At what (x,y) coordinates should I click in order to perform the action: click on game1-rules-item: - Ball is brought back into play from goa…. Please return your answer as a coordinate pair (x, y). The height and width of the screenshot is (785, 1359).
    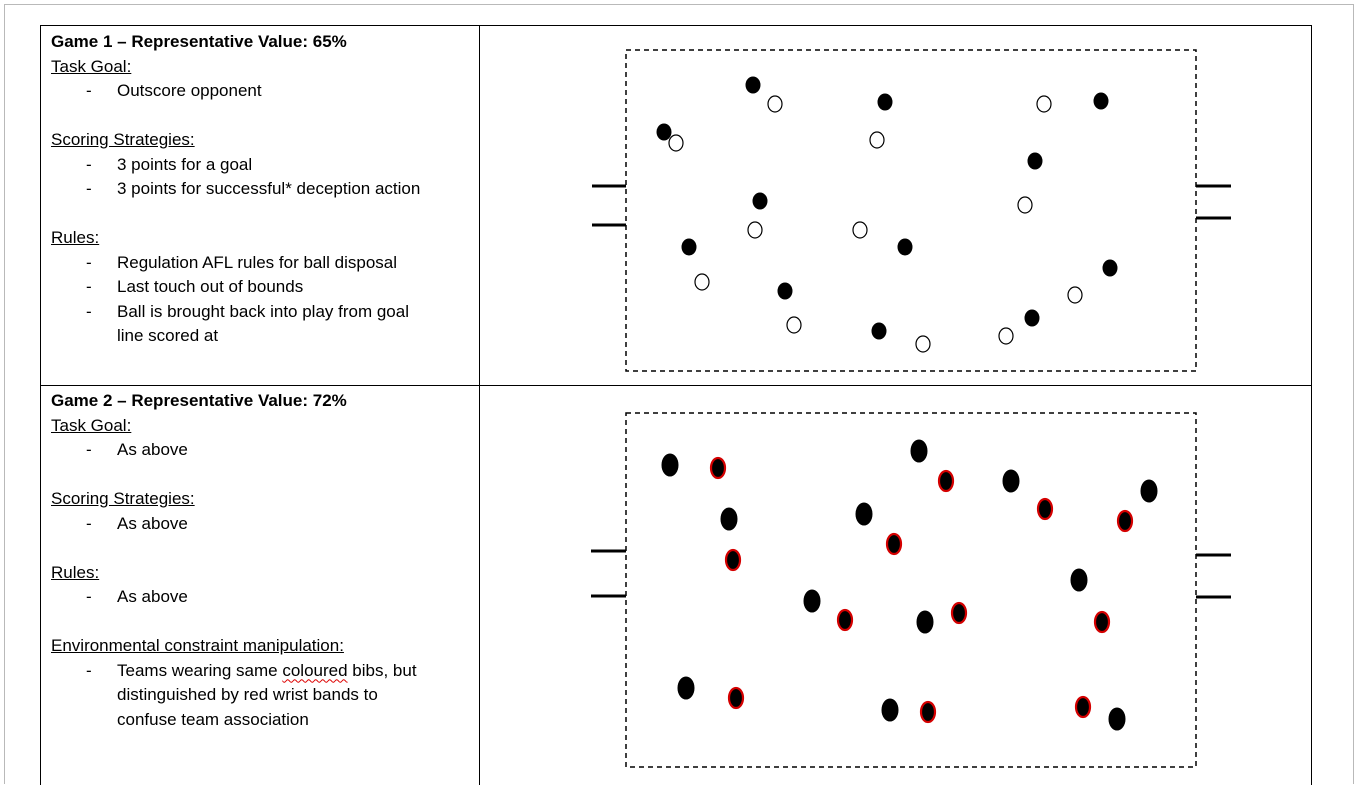
    Looking at the image, I should click on (235, 312).